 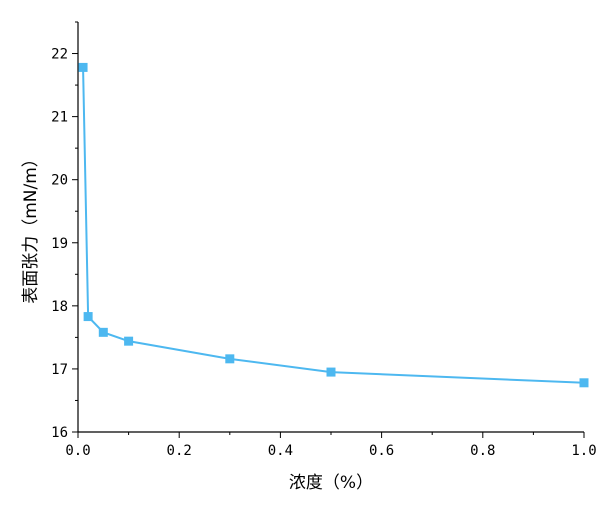 What do you see at coordinates (59, 433) in the screenshot?
I see `y-tick-label: 16` at bounding box center [59, 433].